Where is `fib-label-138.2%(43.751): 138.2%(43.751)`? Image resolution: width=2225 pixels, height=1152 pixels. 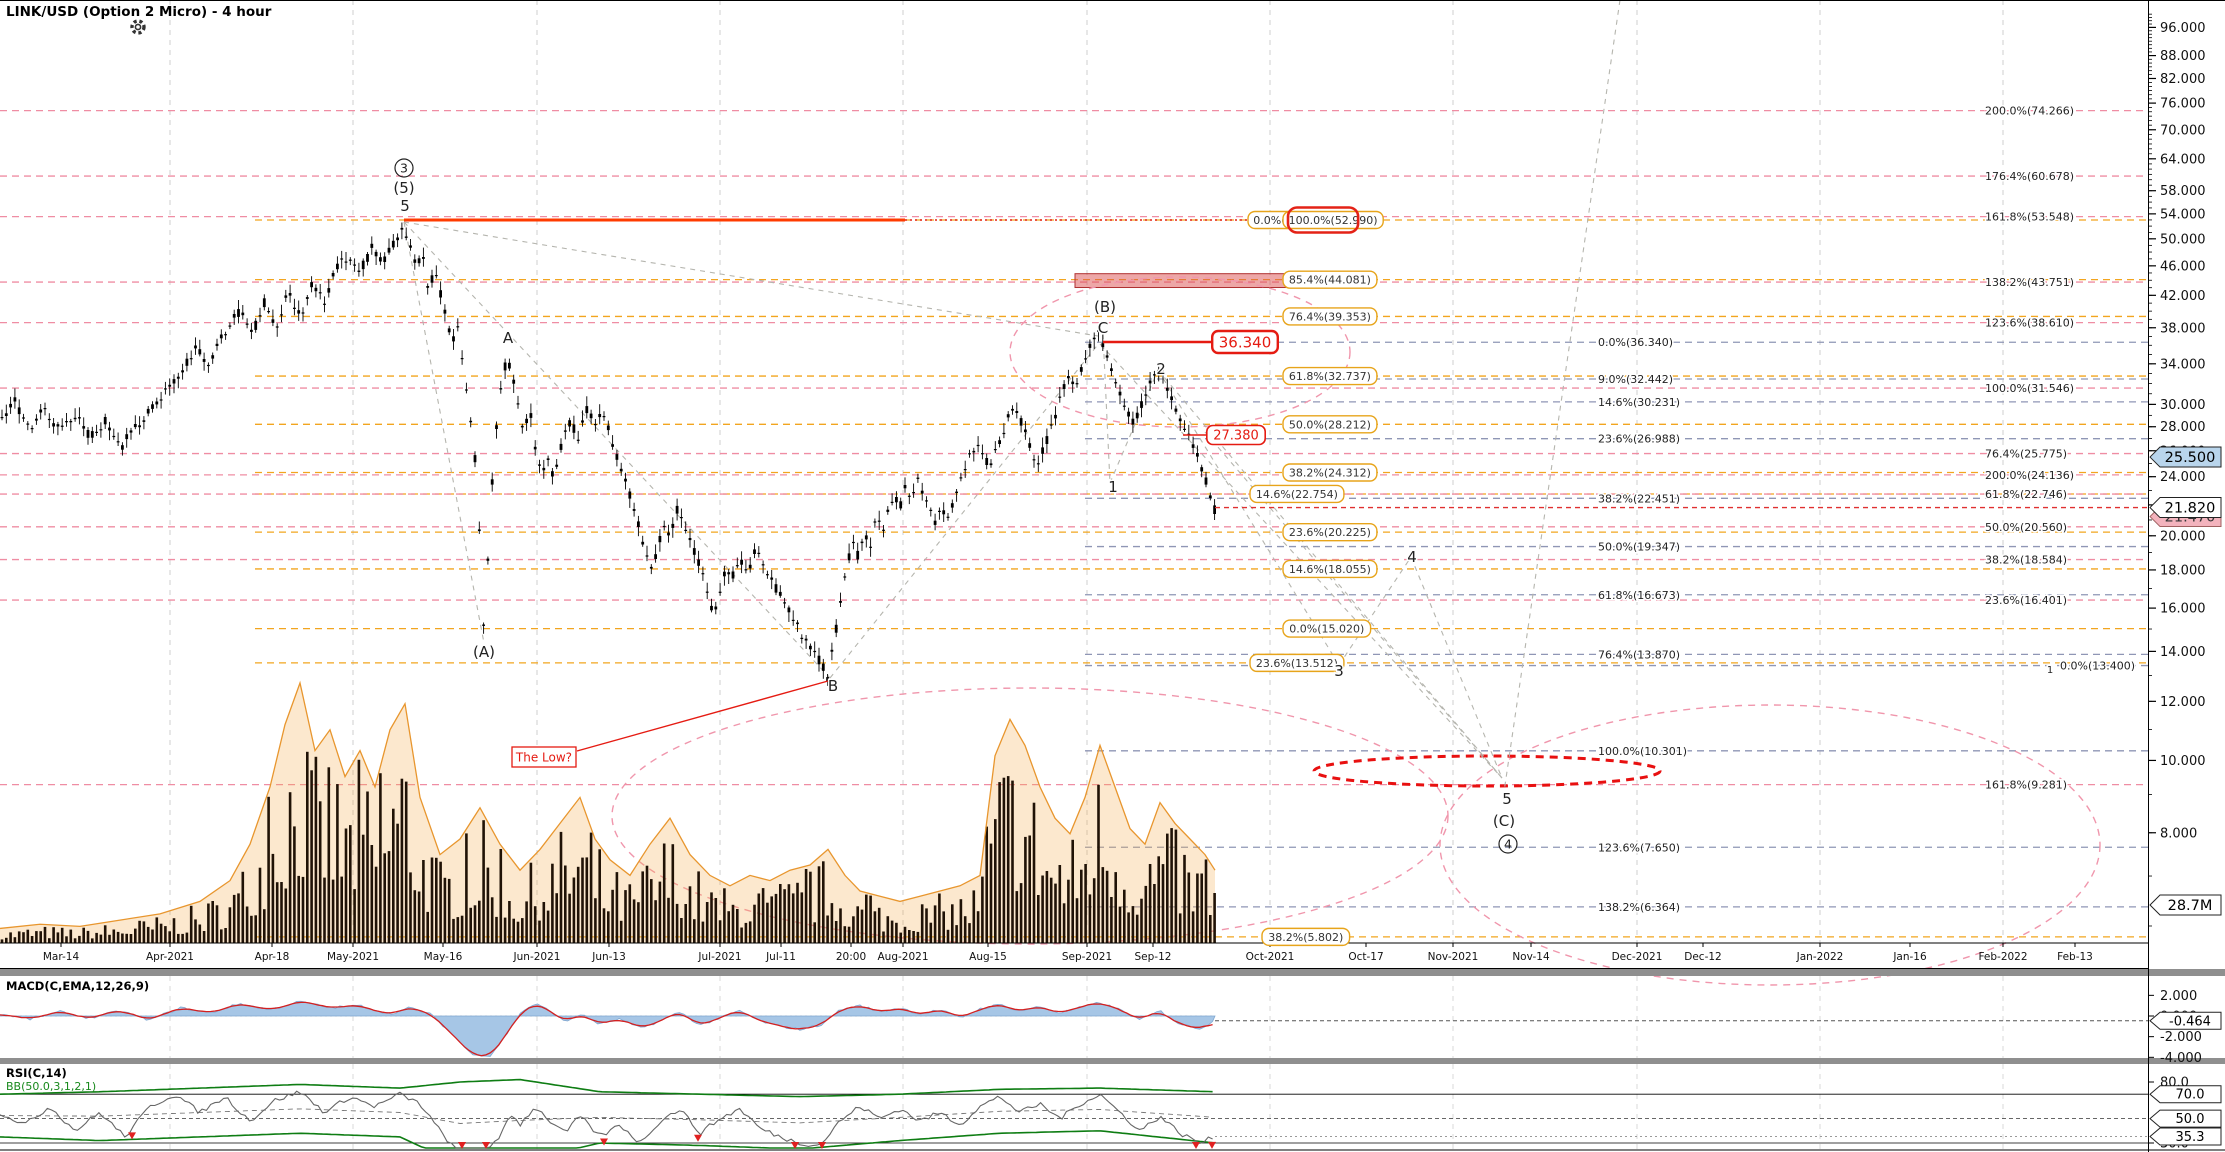
fib-label-138.2%(43.751): 138.2%(43.751) is located at coordinates (2030, 283).